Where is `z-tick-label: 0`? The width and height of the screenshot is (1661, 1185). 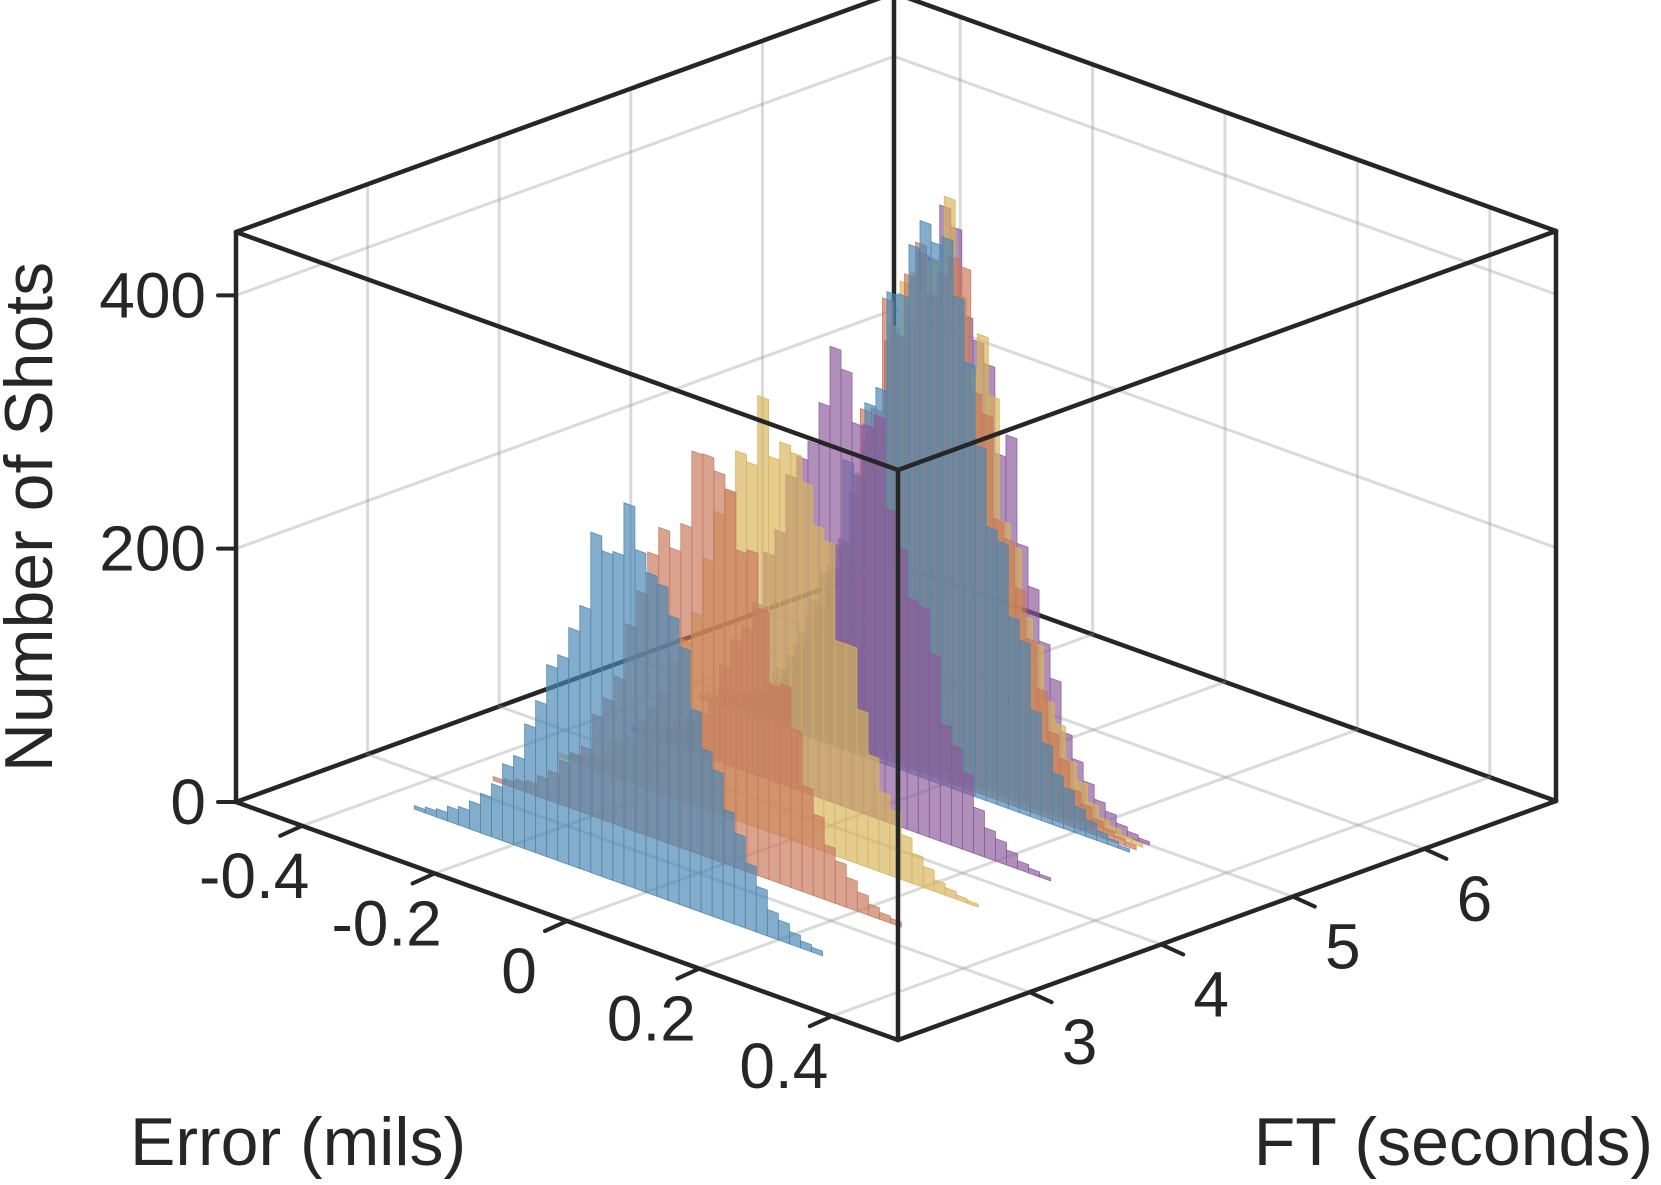 z-tick-label: 0 is located at coordinates (188, 802).